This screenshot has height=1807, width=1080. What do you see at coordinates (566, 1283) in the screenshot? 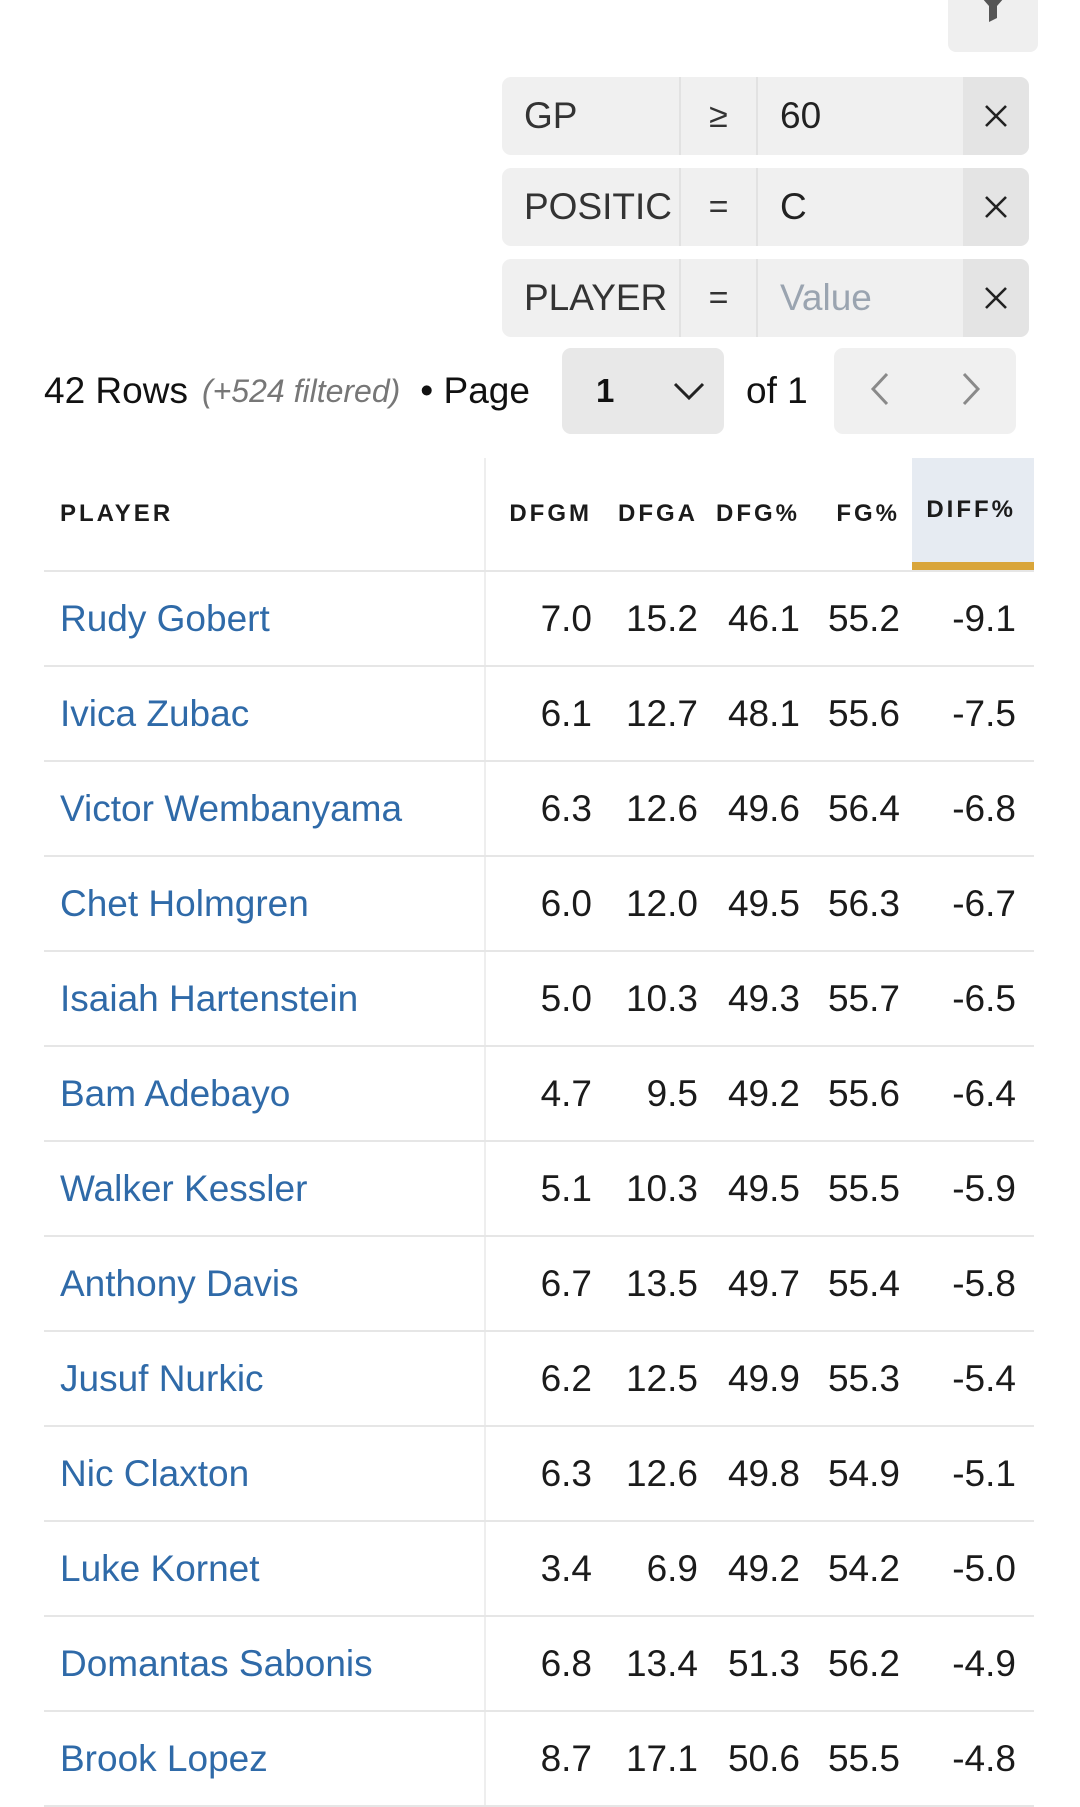
I see `stat-cell: 6.7` at bounding box center [566, 1283].